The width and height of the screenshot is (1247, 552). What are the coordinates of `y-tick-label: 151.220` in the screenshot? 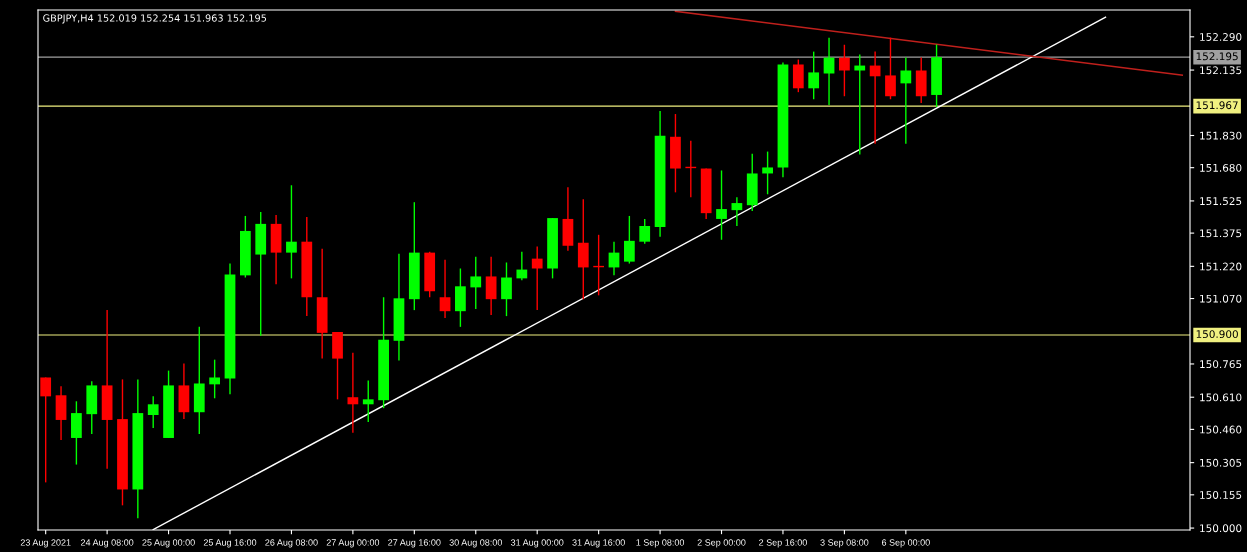 It's located at (1221, 266).